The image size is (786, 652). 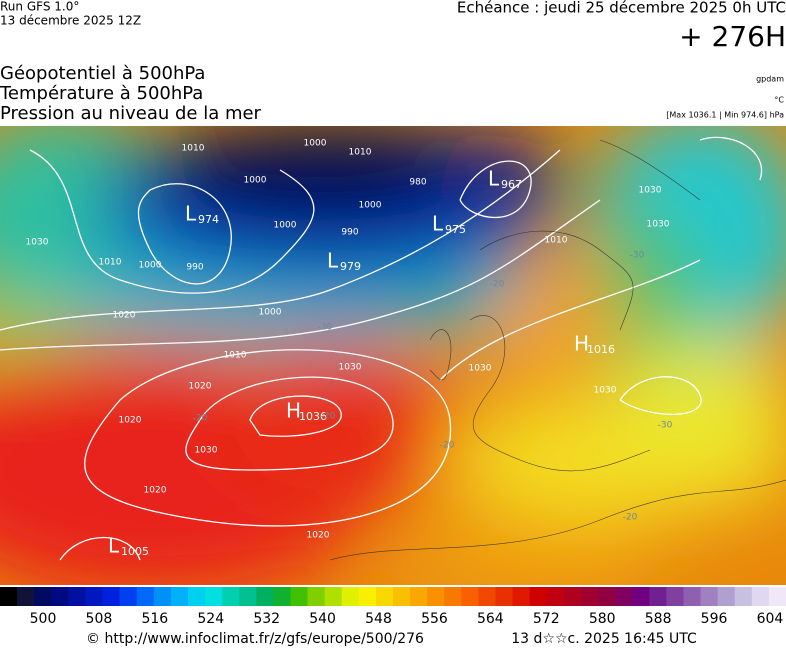 What do you see at coordinates (378, 619) in the screenshot?
I see `colorbar-tick-label: 548` at bounding box center [378, 619].